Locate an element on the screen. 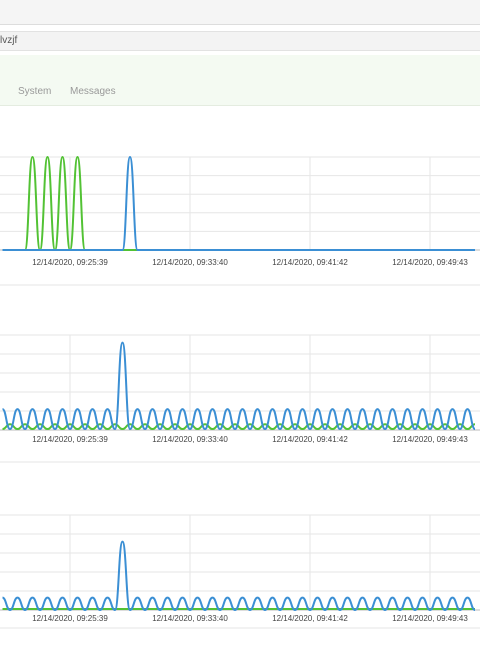  top-bar is located at coordinates (240, 12).